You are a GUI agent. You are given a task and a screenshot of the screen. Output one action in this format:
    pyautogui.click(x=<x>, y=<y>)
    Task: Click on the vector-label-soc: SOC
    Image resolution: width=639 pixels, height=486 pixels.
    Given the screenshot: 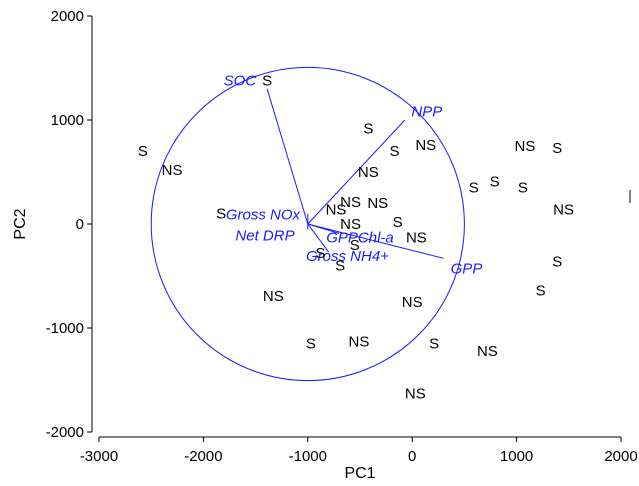 What is the action you would take?
    pyautogui.click(x=240, y=80)
    